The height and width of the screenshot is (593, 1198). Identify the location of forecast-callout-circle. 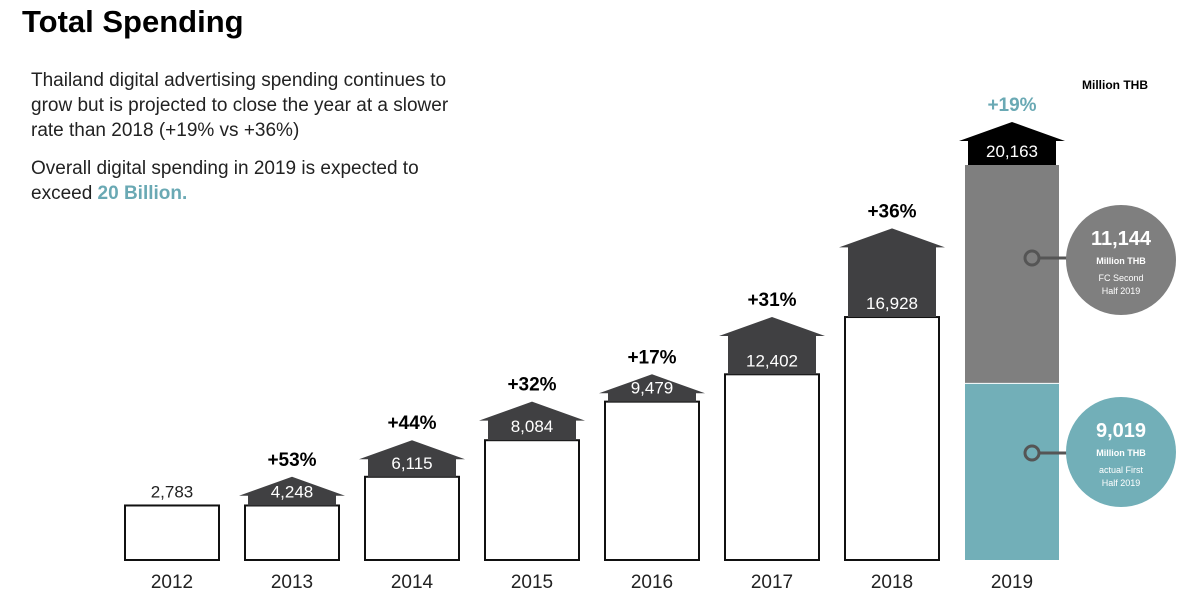
(1121, 260).